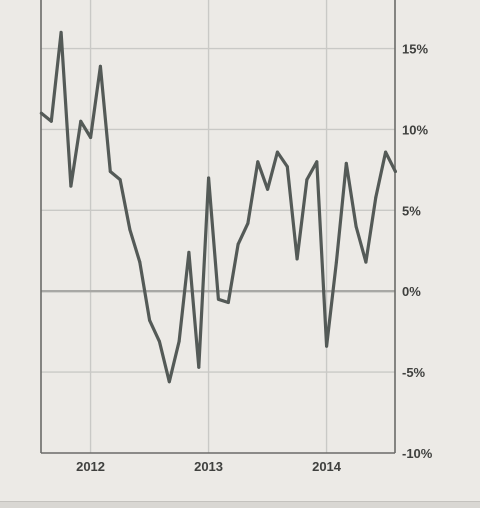 The image size is (480, 508). Describe the element at coordinates (411, 291) in the screenshot. I see `y-tick-label: 0%` at that location.